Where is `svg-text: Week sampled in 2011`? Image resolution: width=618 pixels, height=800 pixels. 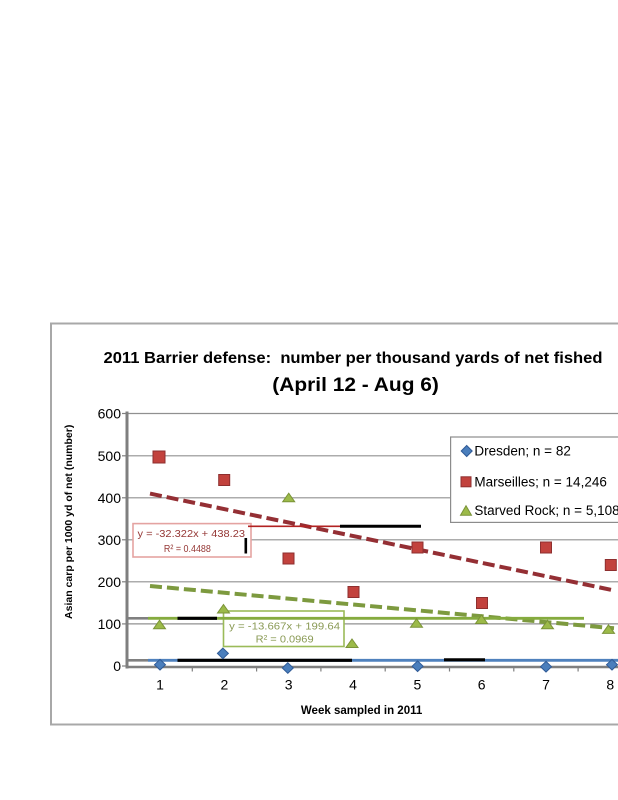
svg-text: Week sampled in 2011 is located at coordinates (362, 710).